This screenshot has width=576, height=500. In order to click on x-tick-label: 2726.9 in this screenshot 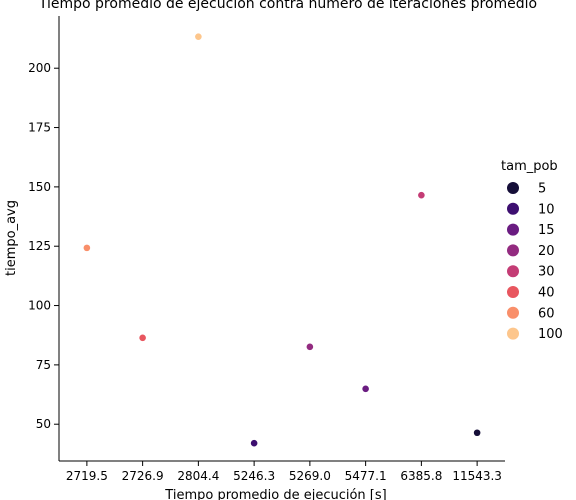, I will do `click(143, 476)`.